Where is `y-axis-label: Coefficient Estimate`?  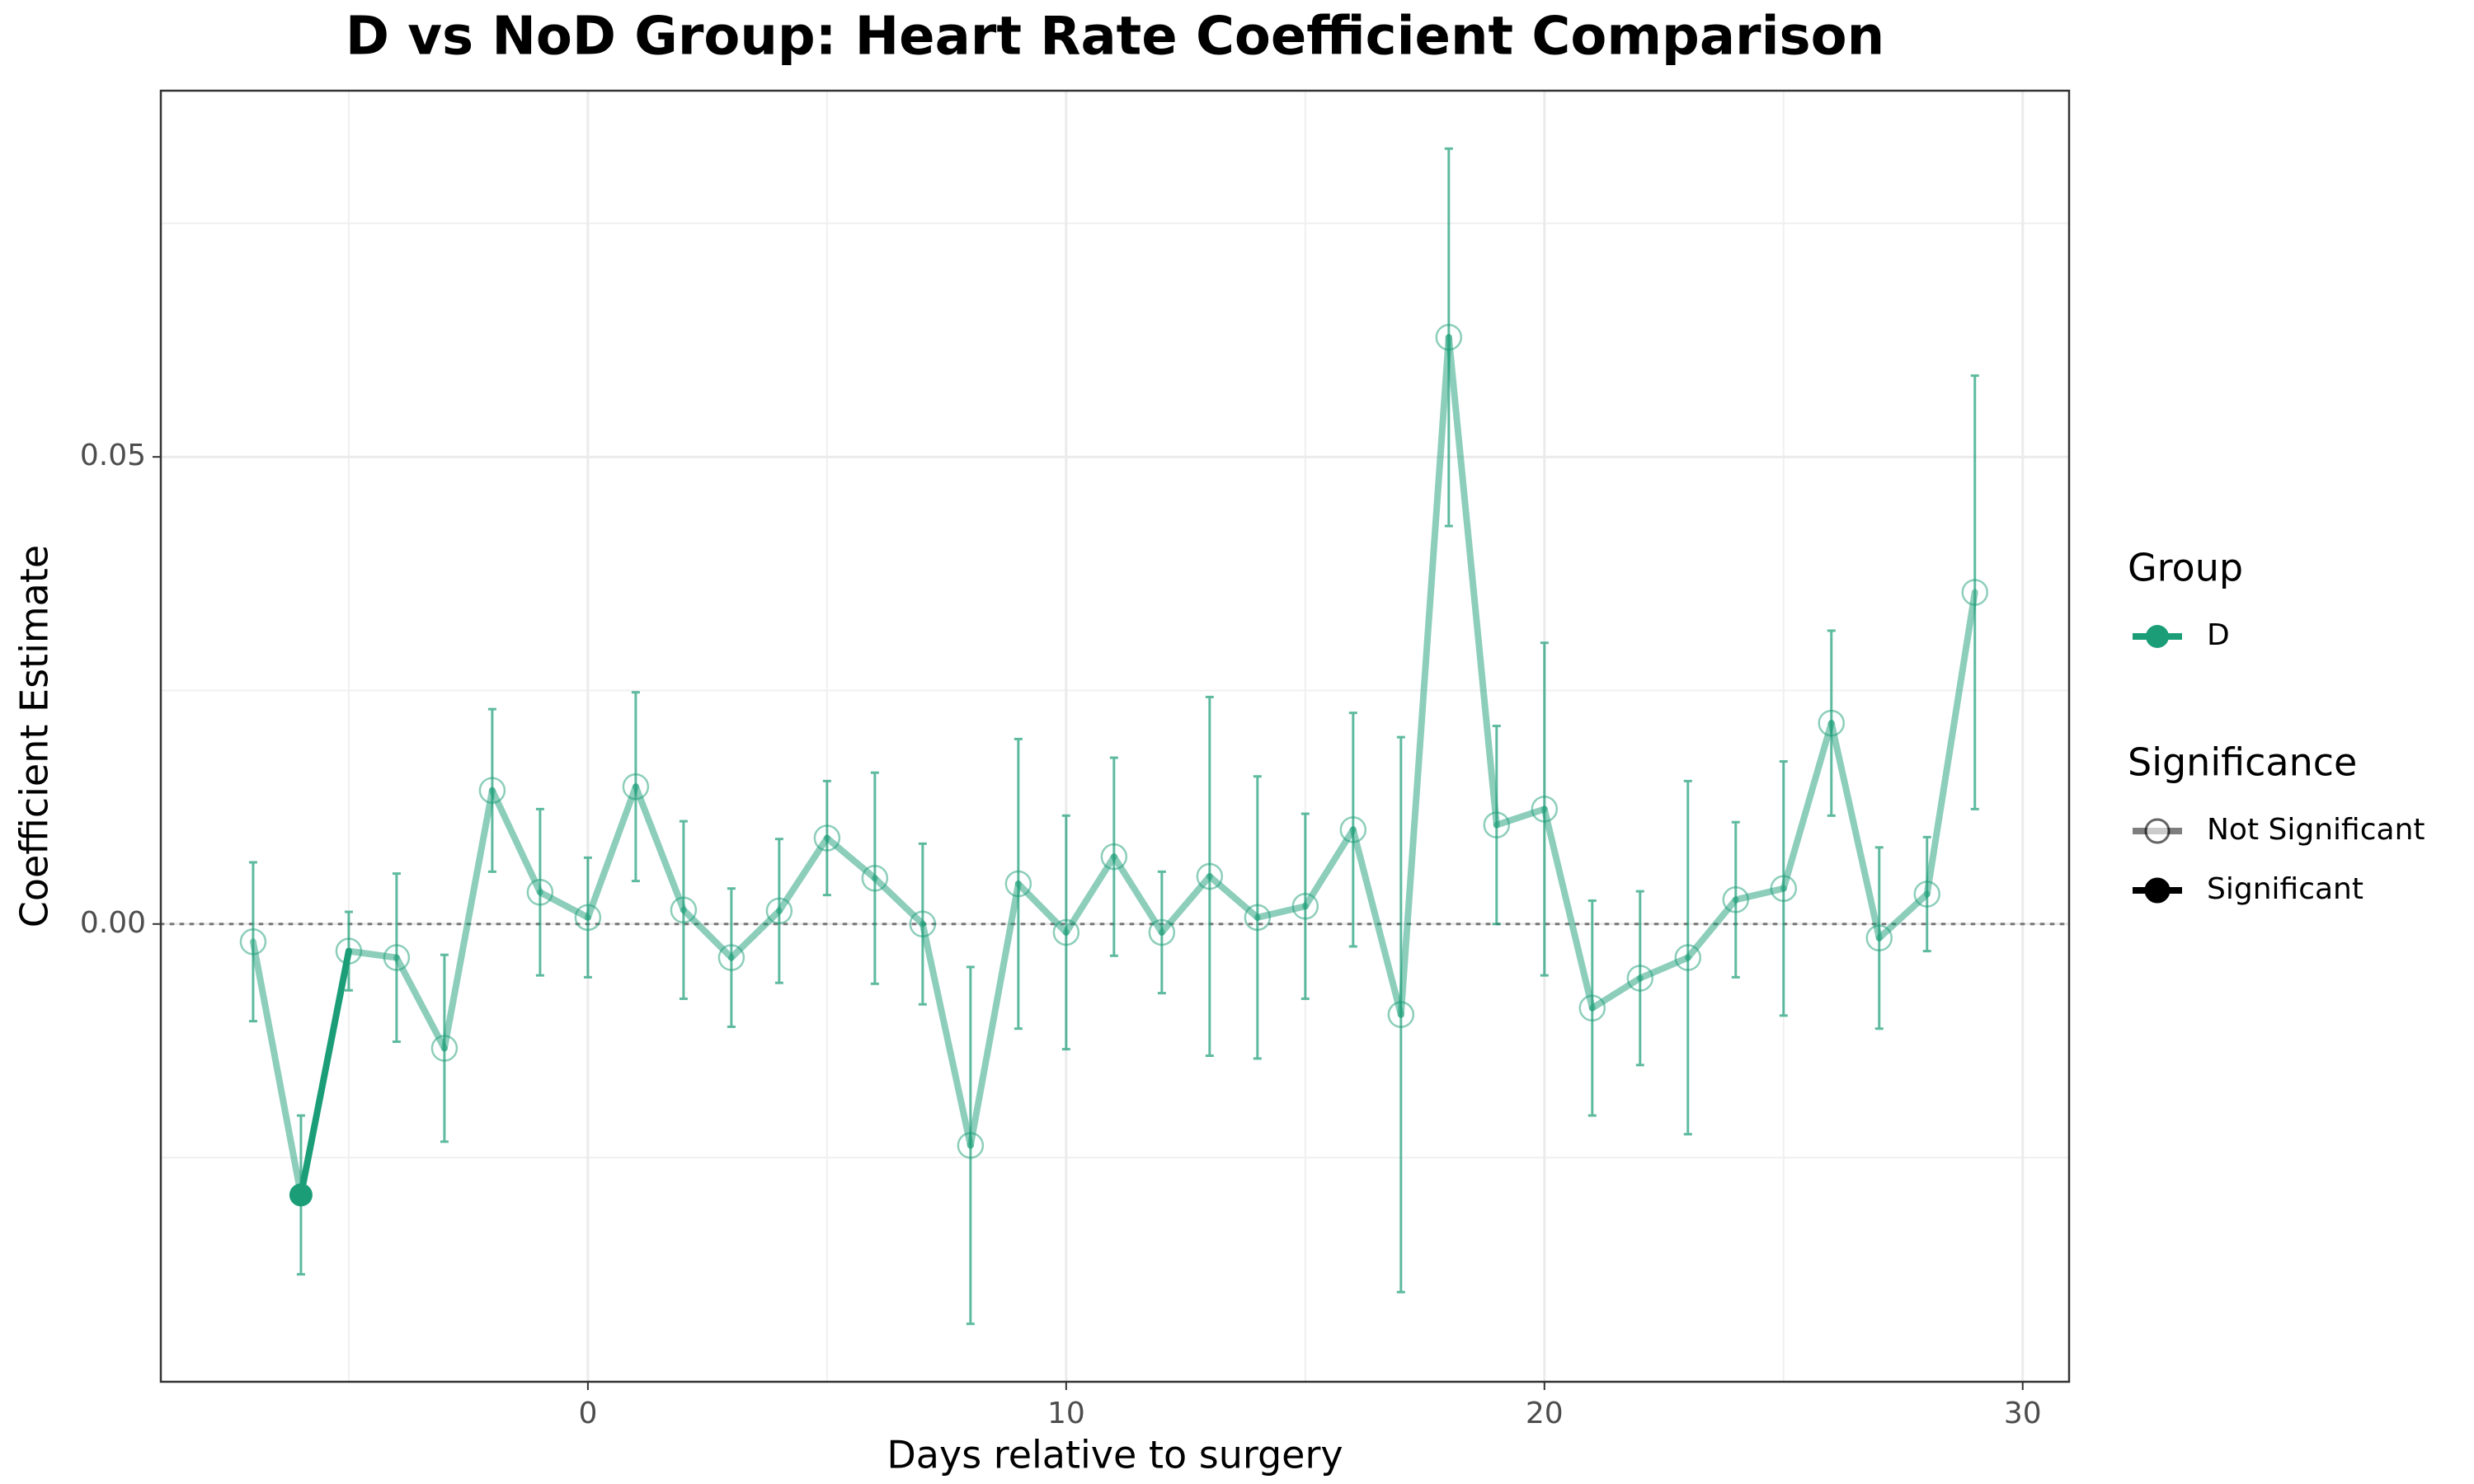 y-axis-label: Coefficient Estimate is located at coordinates (34, 736).